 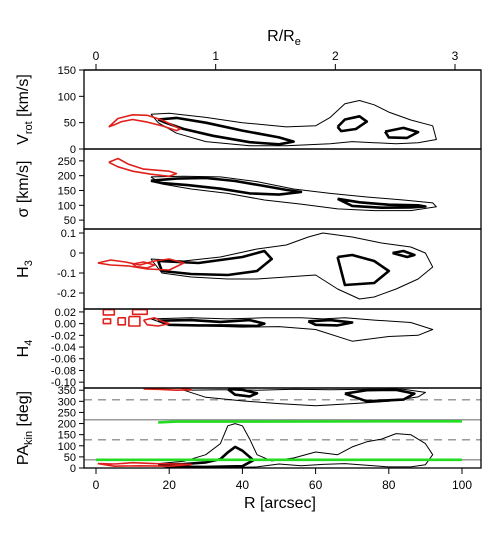 What do you see at coordinates (310, 421) in the screenshot?
I see `kinematic-pa-line` at bounding box center [310, 421].